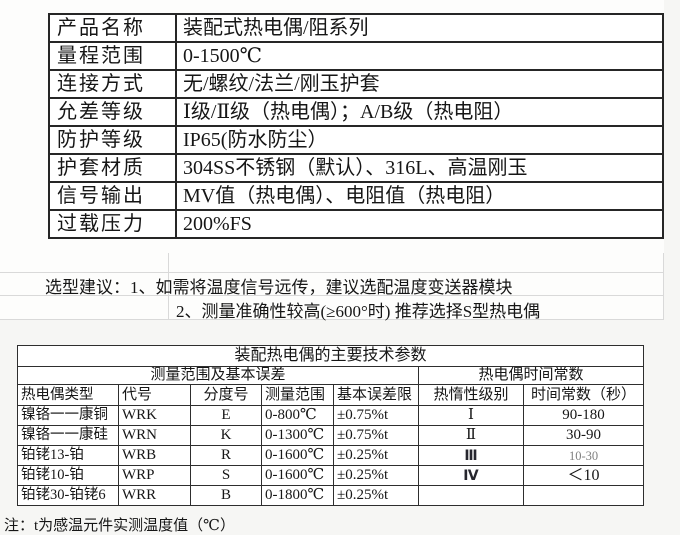  What do you see at coordinates (226, 456) in the screenshot?
I see `table-cell: R` at bounding box center [226, 456].